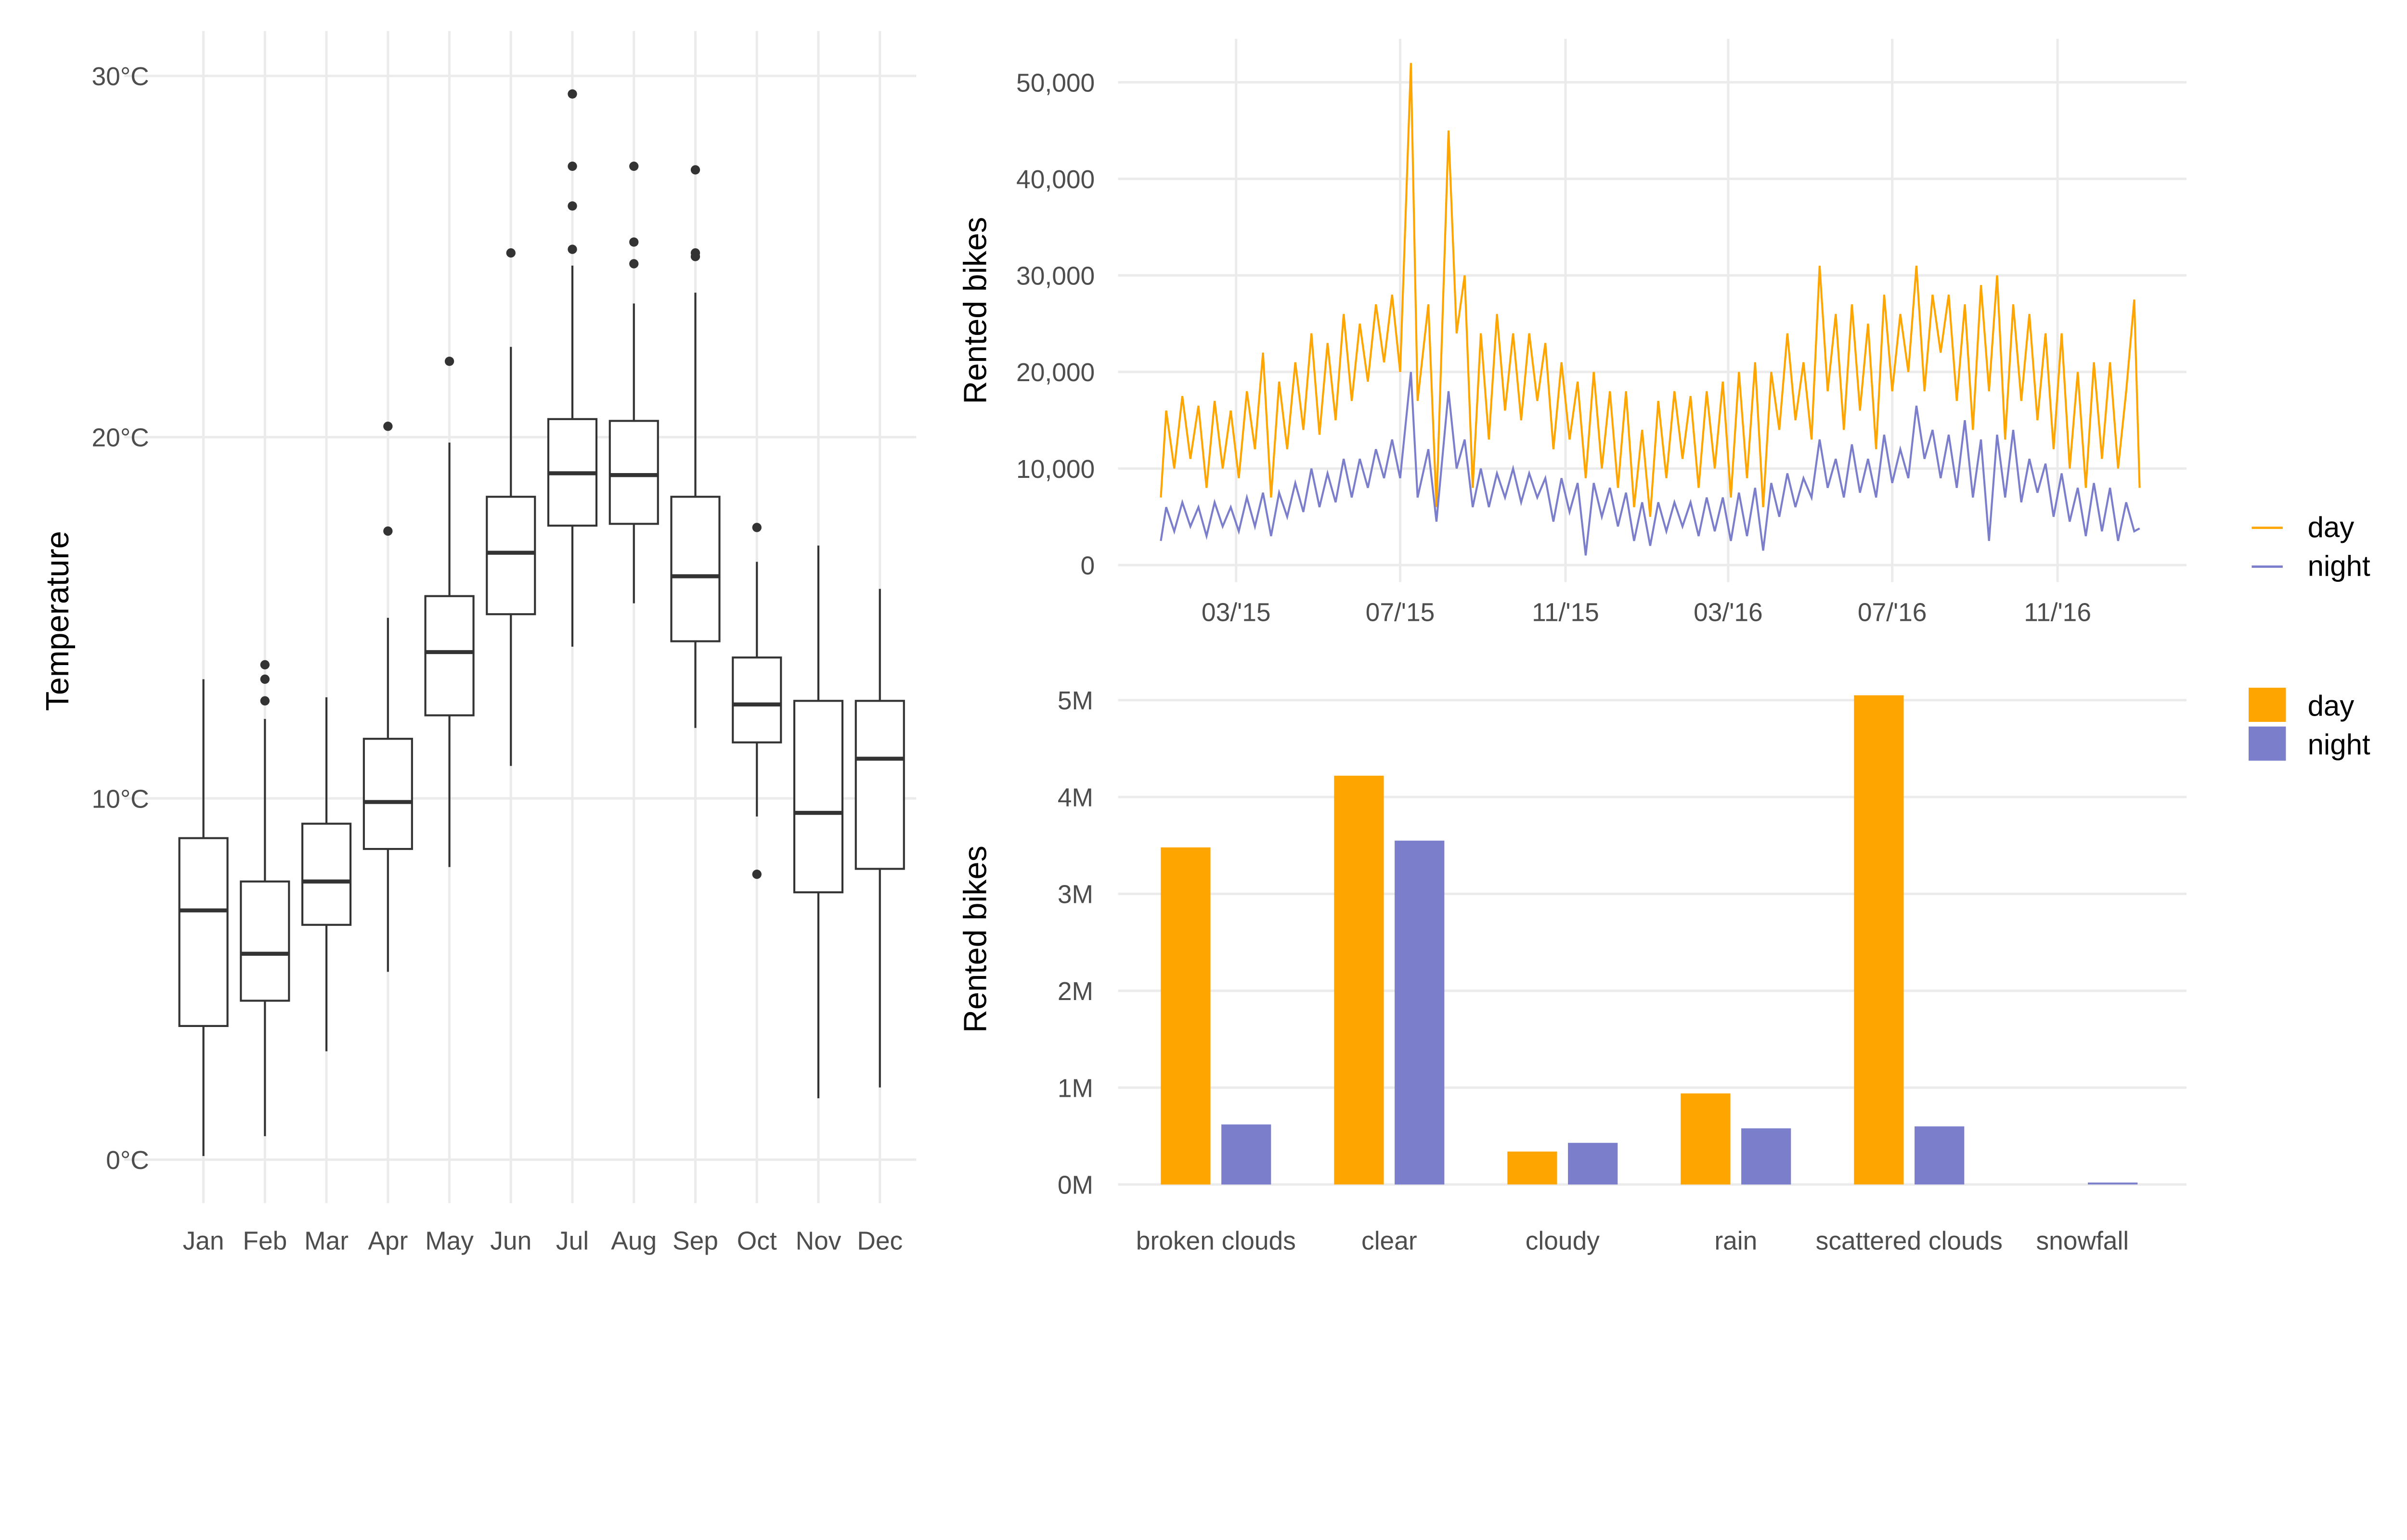 This screenshot has width=2407, height=1540. What do you see at coordinates (2267, 743) in the screenshot?
I see `legend-key-night` at bounding box center [2267, 743].